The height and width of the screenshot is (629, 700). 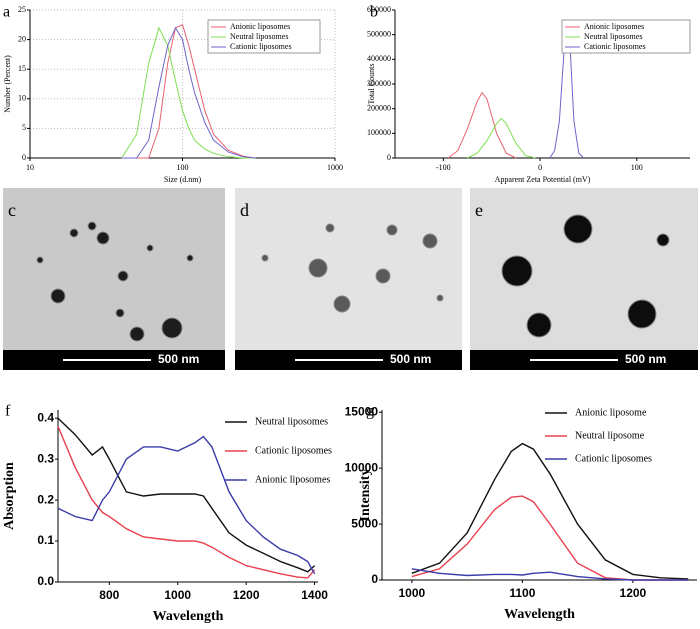 What do you see at coordinates (8, 411) in the screenshot?
I see `panel-label: f` at bounding box center [8, 411].